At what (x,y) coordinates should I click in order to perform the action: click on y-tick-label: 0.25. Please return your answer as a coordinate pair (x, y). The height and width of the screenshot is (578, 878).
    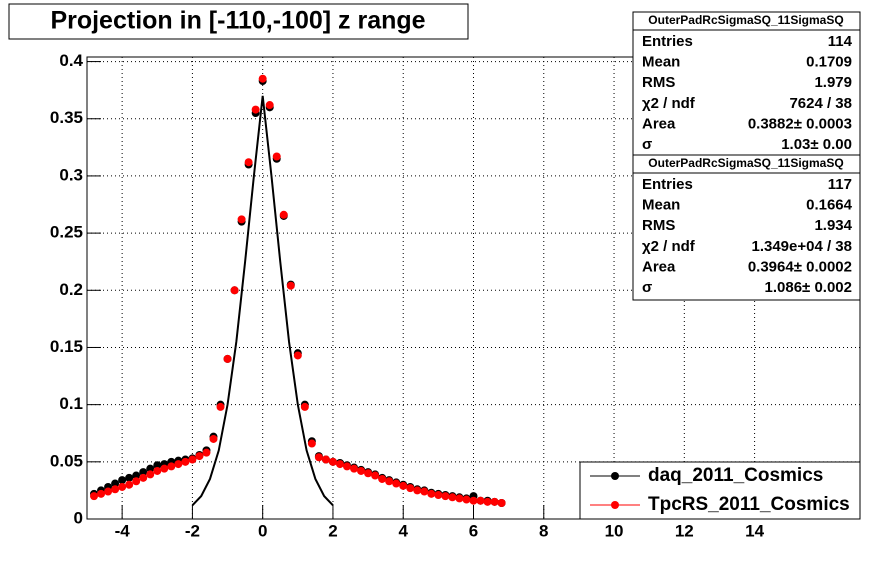
    Looking at the image, I should click on (66, 232).